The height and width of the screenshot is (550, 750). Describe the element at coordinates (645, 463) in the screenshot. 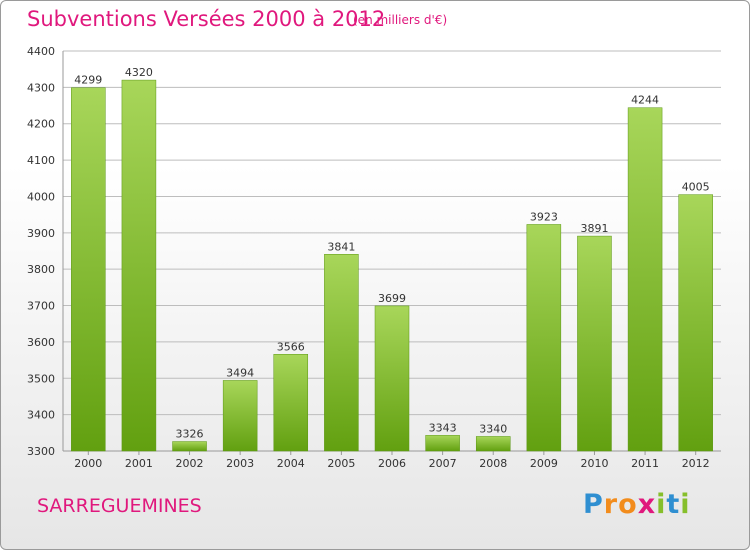

I see `x-tick-label: 2011` at that location.